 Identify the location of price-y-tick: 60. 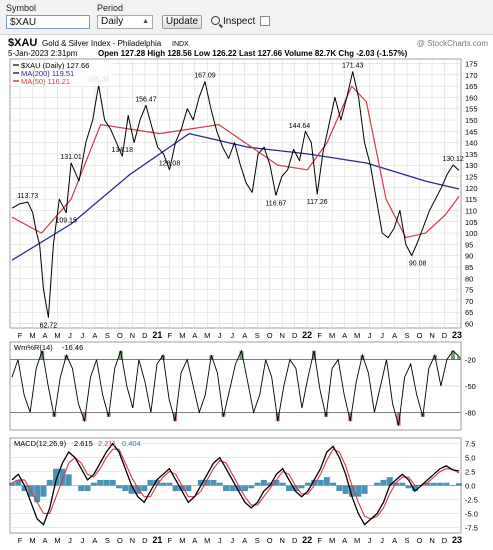
(469, 323).